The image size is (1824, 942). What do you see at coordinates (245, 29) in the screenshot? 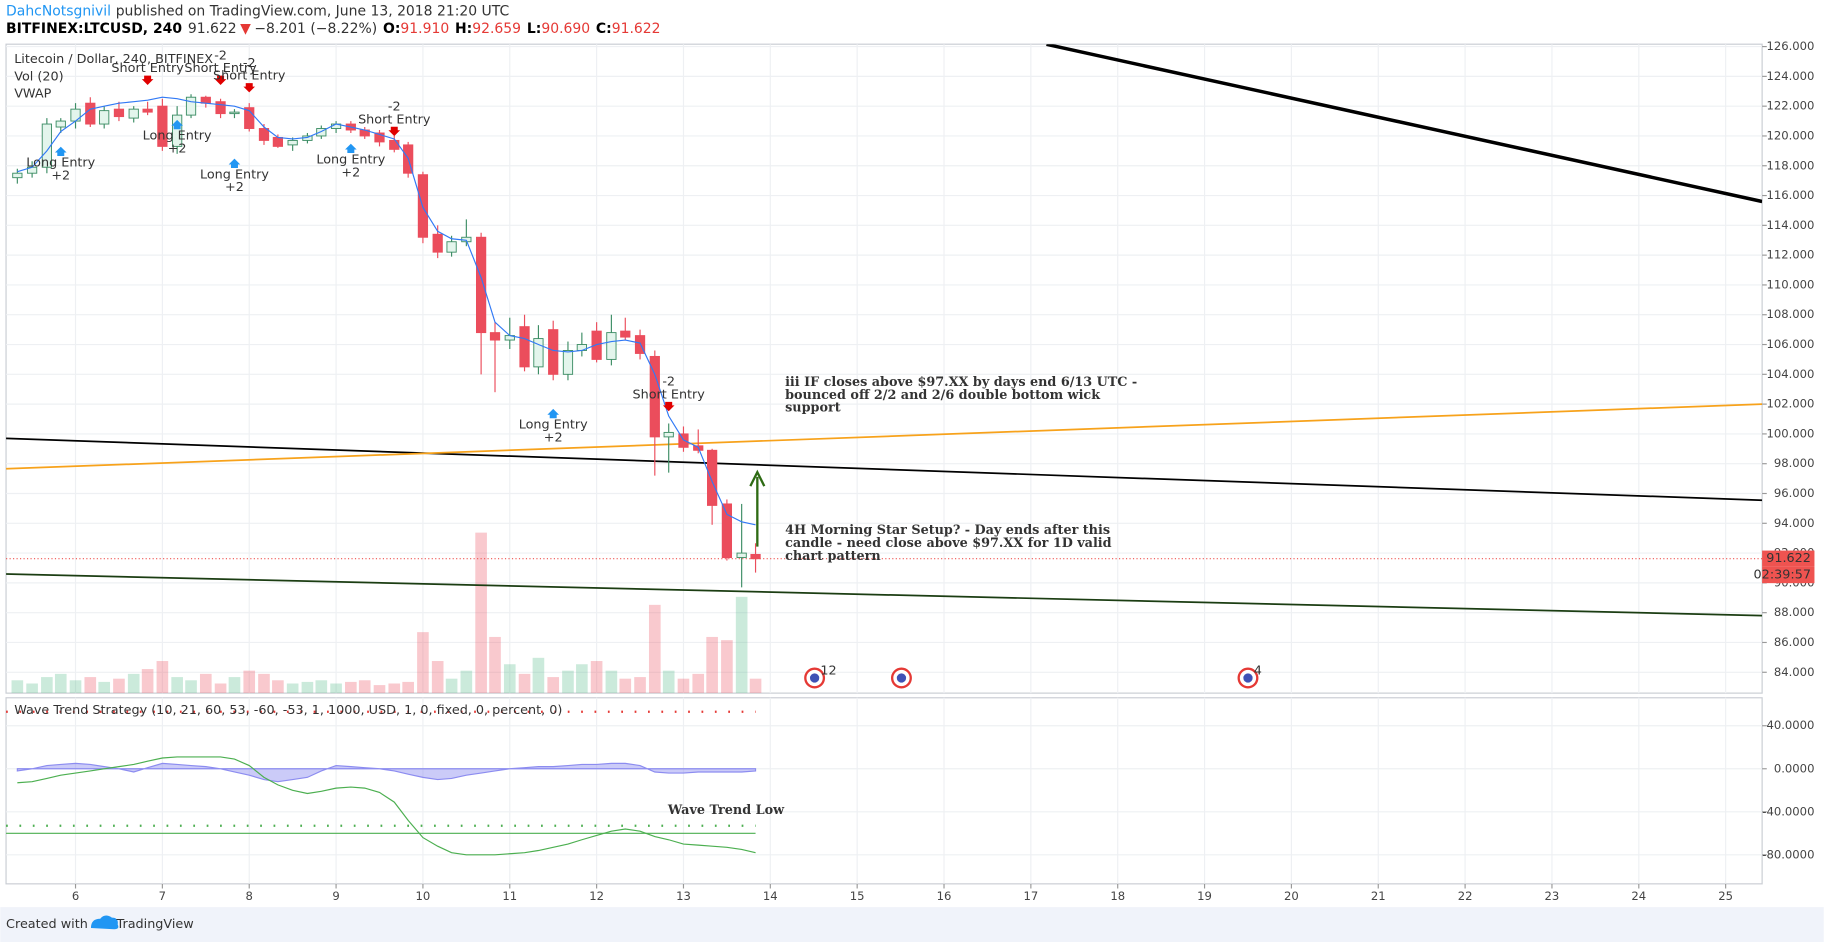
I see `direction: ▼` at bounding box center [245, 29].